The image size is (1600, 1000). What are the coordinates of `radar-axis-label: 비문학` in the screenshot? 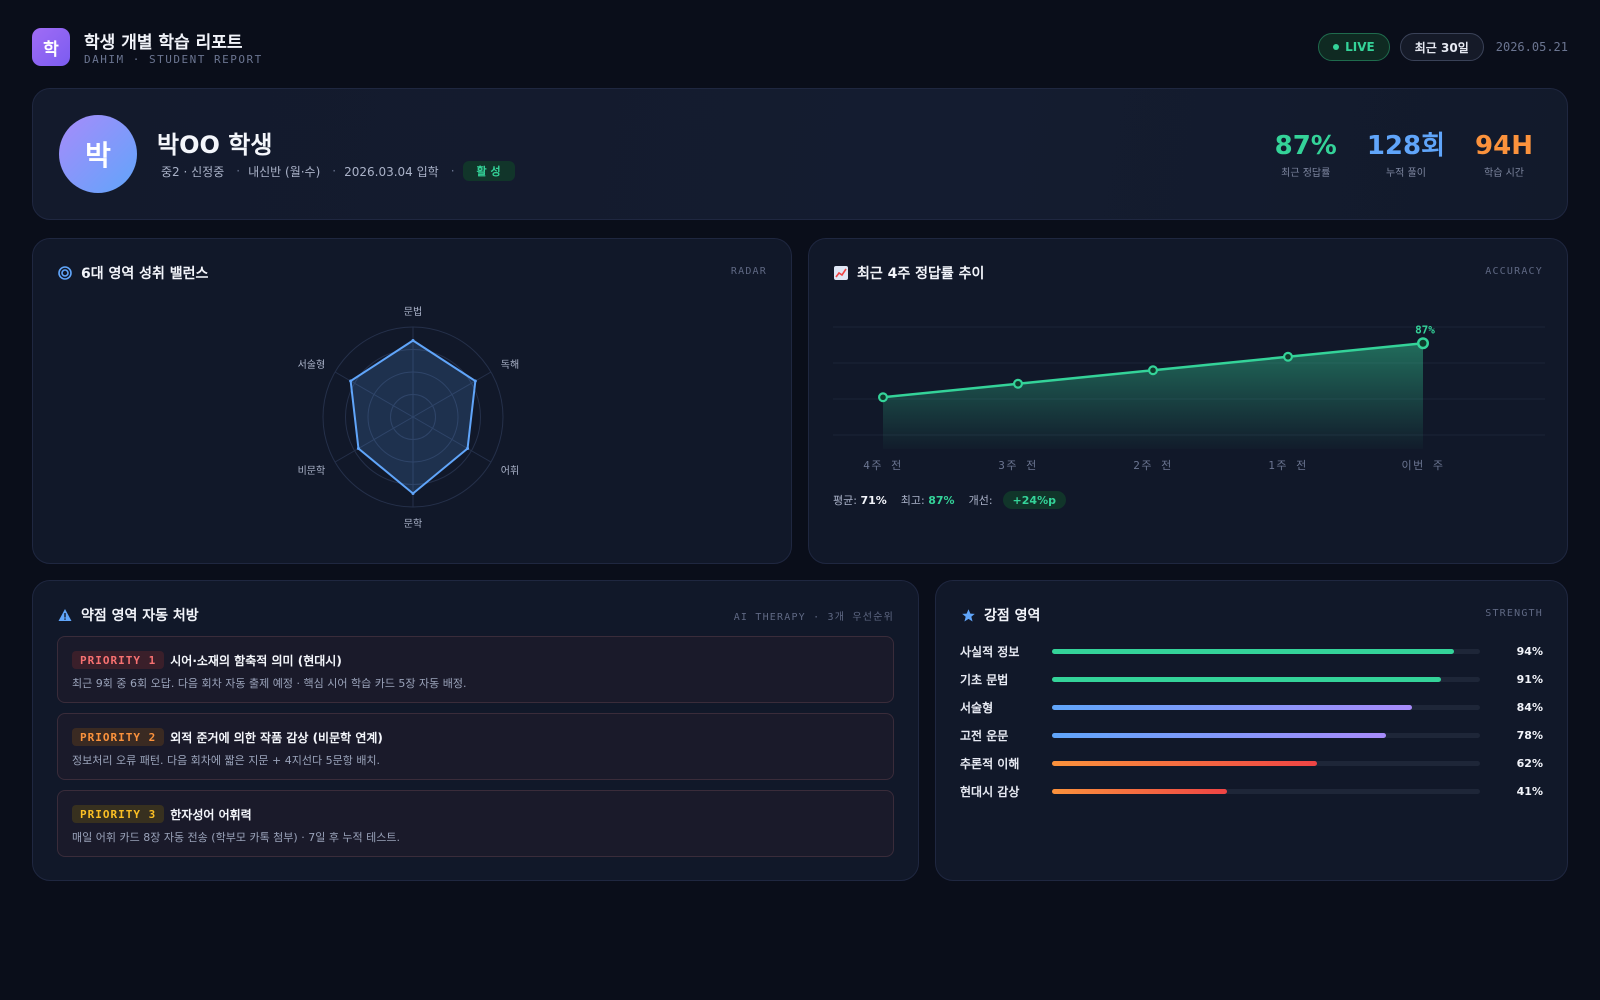 It's located at (312, 471).